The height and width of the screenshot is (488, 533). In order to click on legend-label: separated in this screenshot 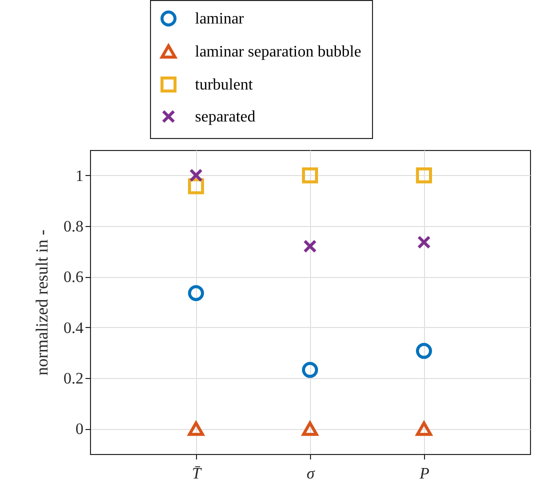, I will do `click(225, 117)`.